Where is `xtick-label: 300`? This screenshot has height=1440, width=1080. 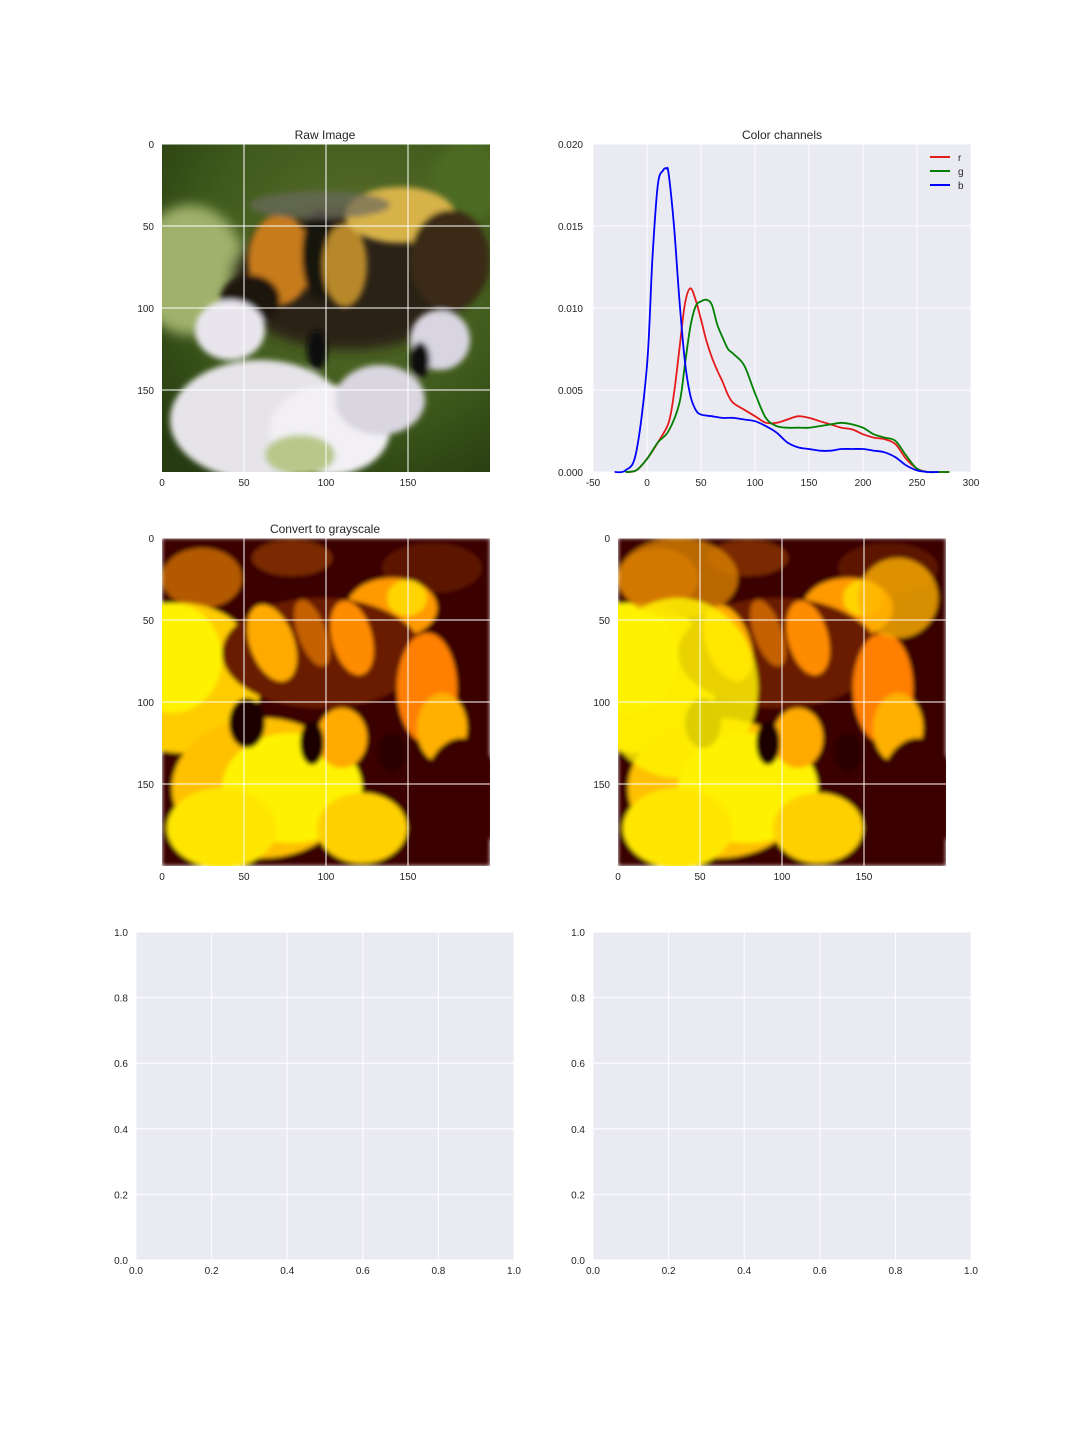
xtick-label: 300 is located at coordinates (971, 483).